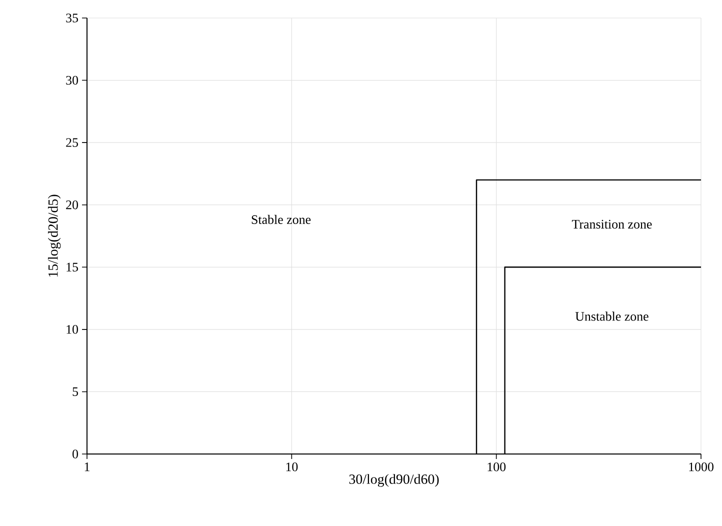 The image size is (722, 526). Describe the element at coordinates (72, 142) in the screenshot. I see `y-tick-label: 25` at that location.